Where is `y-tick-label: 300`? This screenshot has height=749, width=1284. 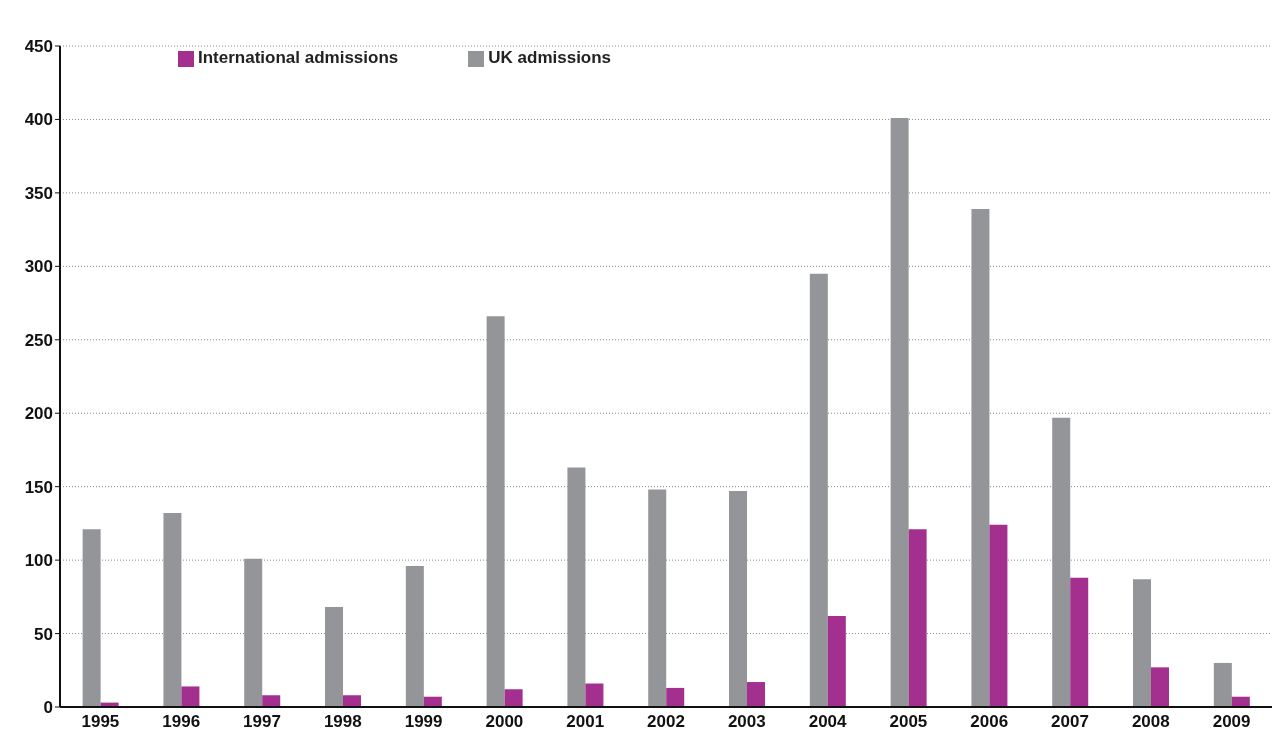
y-tick-label: 300 is located at coordinates (38, 267).